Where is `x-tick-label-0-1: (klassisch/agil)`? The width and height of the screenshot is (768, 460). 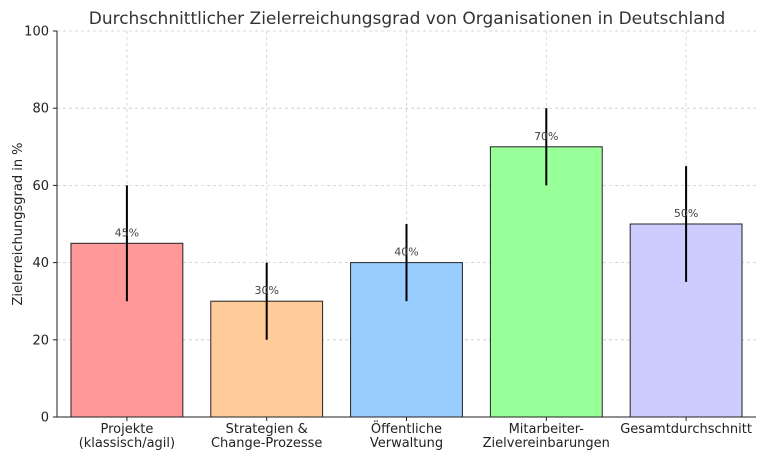
x-tick-label-0-1: (klassisch/agil) is located at coordinates (127, 443).